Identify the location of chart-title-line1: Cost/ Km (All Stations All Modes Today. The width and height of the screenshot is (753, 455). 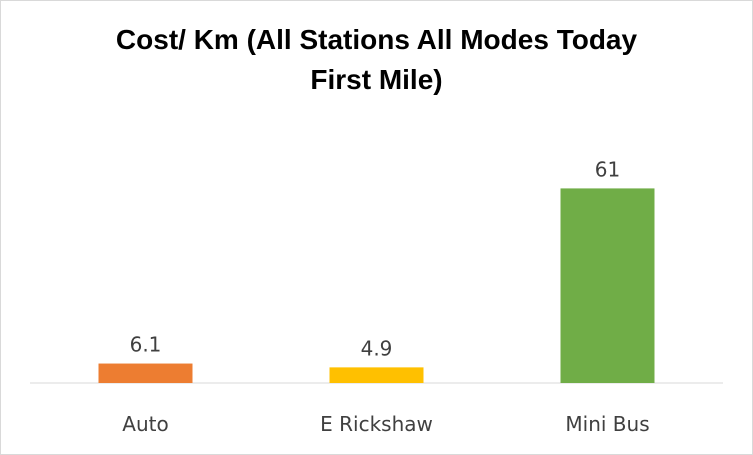
(376, 39).